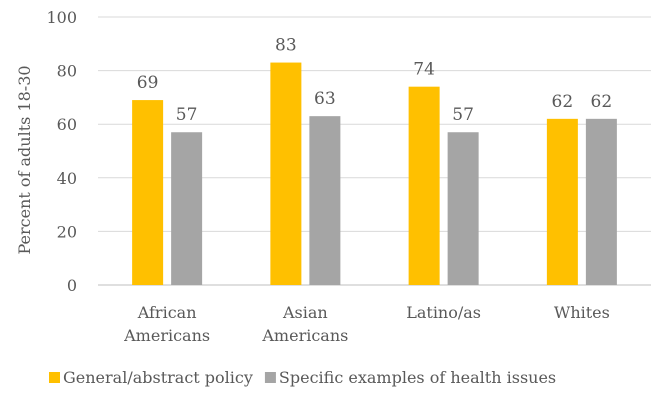 The width and height of the screenshot is (669, 401). I want to click on data-label: 69, so click(148, 83).